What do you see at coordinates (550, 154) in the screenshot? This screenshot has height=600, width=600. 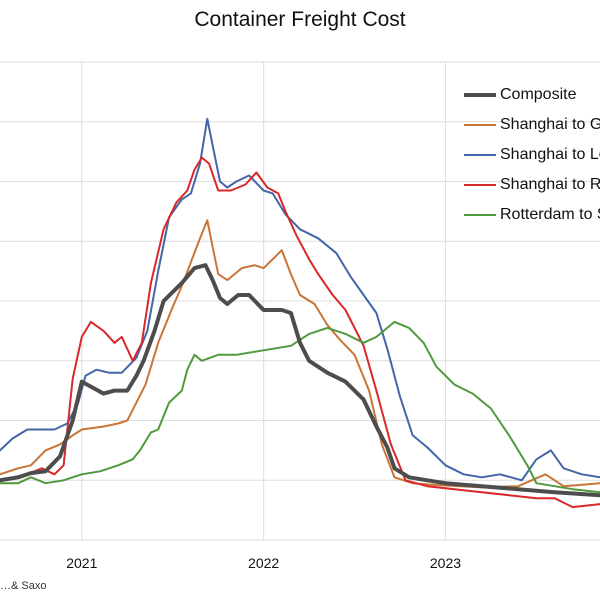 I see `legend-label: Shanghai to Los Angeles` at bounding box center [550, 154].